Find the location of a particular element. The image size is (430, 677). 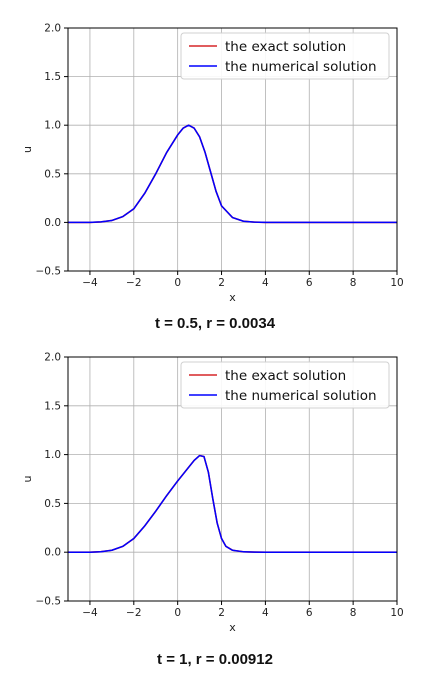

chart-caption: t = 1, r = 0.00912 is located at coordinates (215, 659).